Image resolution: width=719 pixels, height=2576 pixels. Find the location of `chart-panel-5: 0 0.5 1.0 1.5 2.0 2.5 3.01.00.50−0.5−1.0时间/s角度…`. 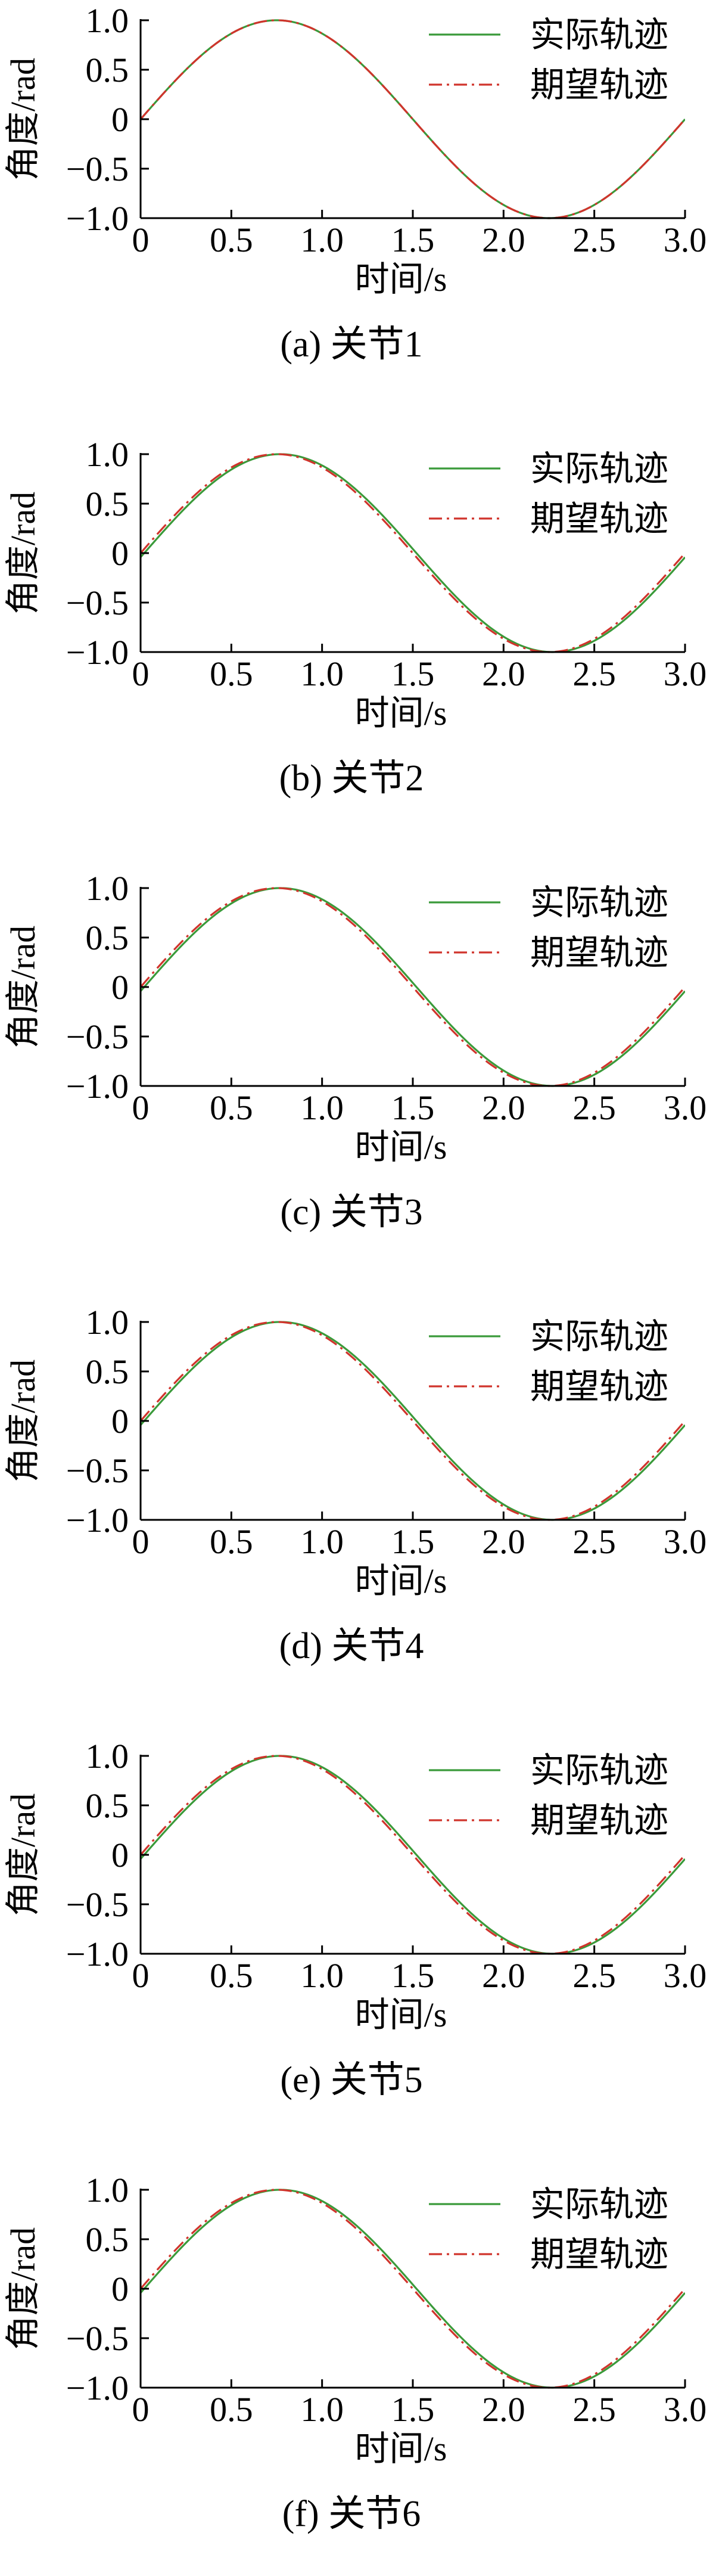

chart-panel-5: 0 0.5 1.0 1.5 2.0 2.5 3.01.00.50−0.5−1.0时间/s角度… is located at coordinates (355, 1919).